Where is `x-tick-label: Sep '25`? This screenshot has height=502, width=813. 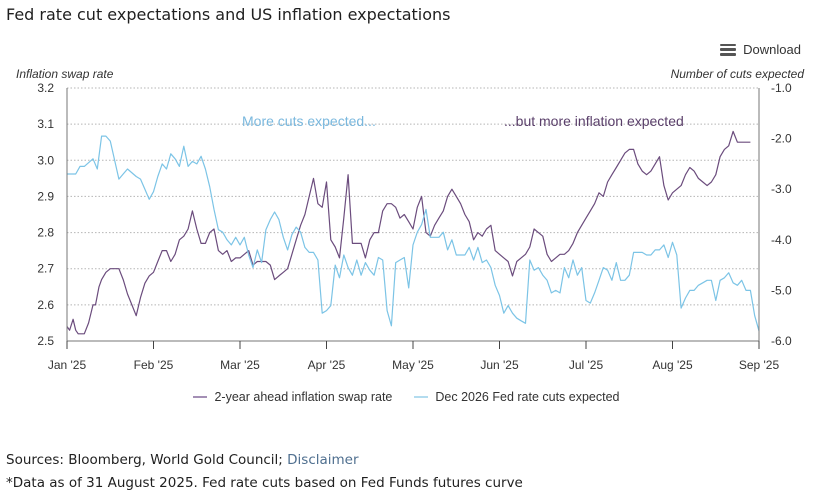 x-tick-label: Sep '25 is located at coordinates (759, 365).